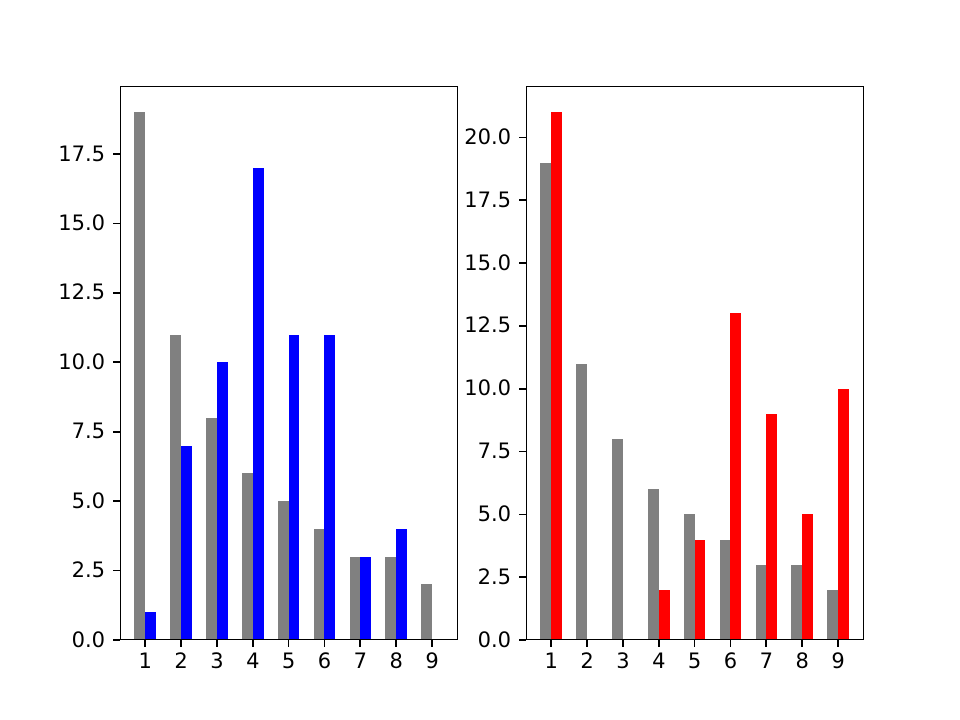 This screenshot has width=960, height=720. Describe the element at coordinates (587, 661) in the screenshot. I see `right-x-tick-label-2: 2` at that location.